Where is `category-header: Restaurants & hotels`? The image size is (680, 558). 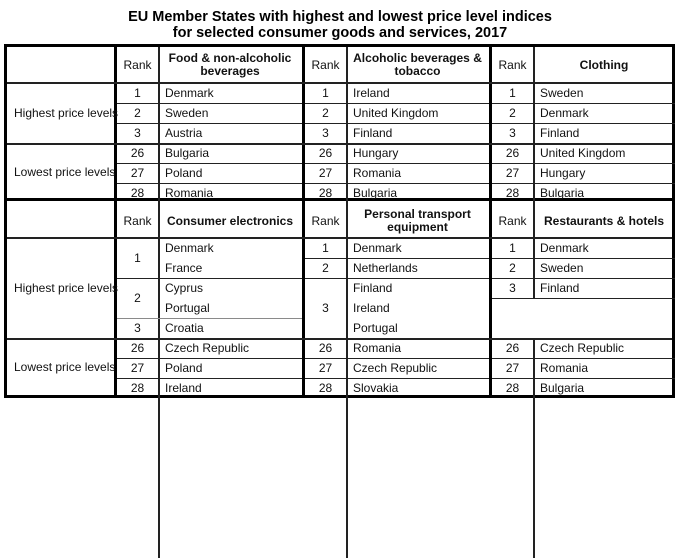
category-header: Restaurants & hotels is located at coordinates (604, 220).